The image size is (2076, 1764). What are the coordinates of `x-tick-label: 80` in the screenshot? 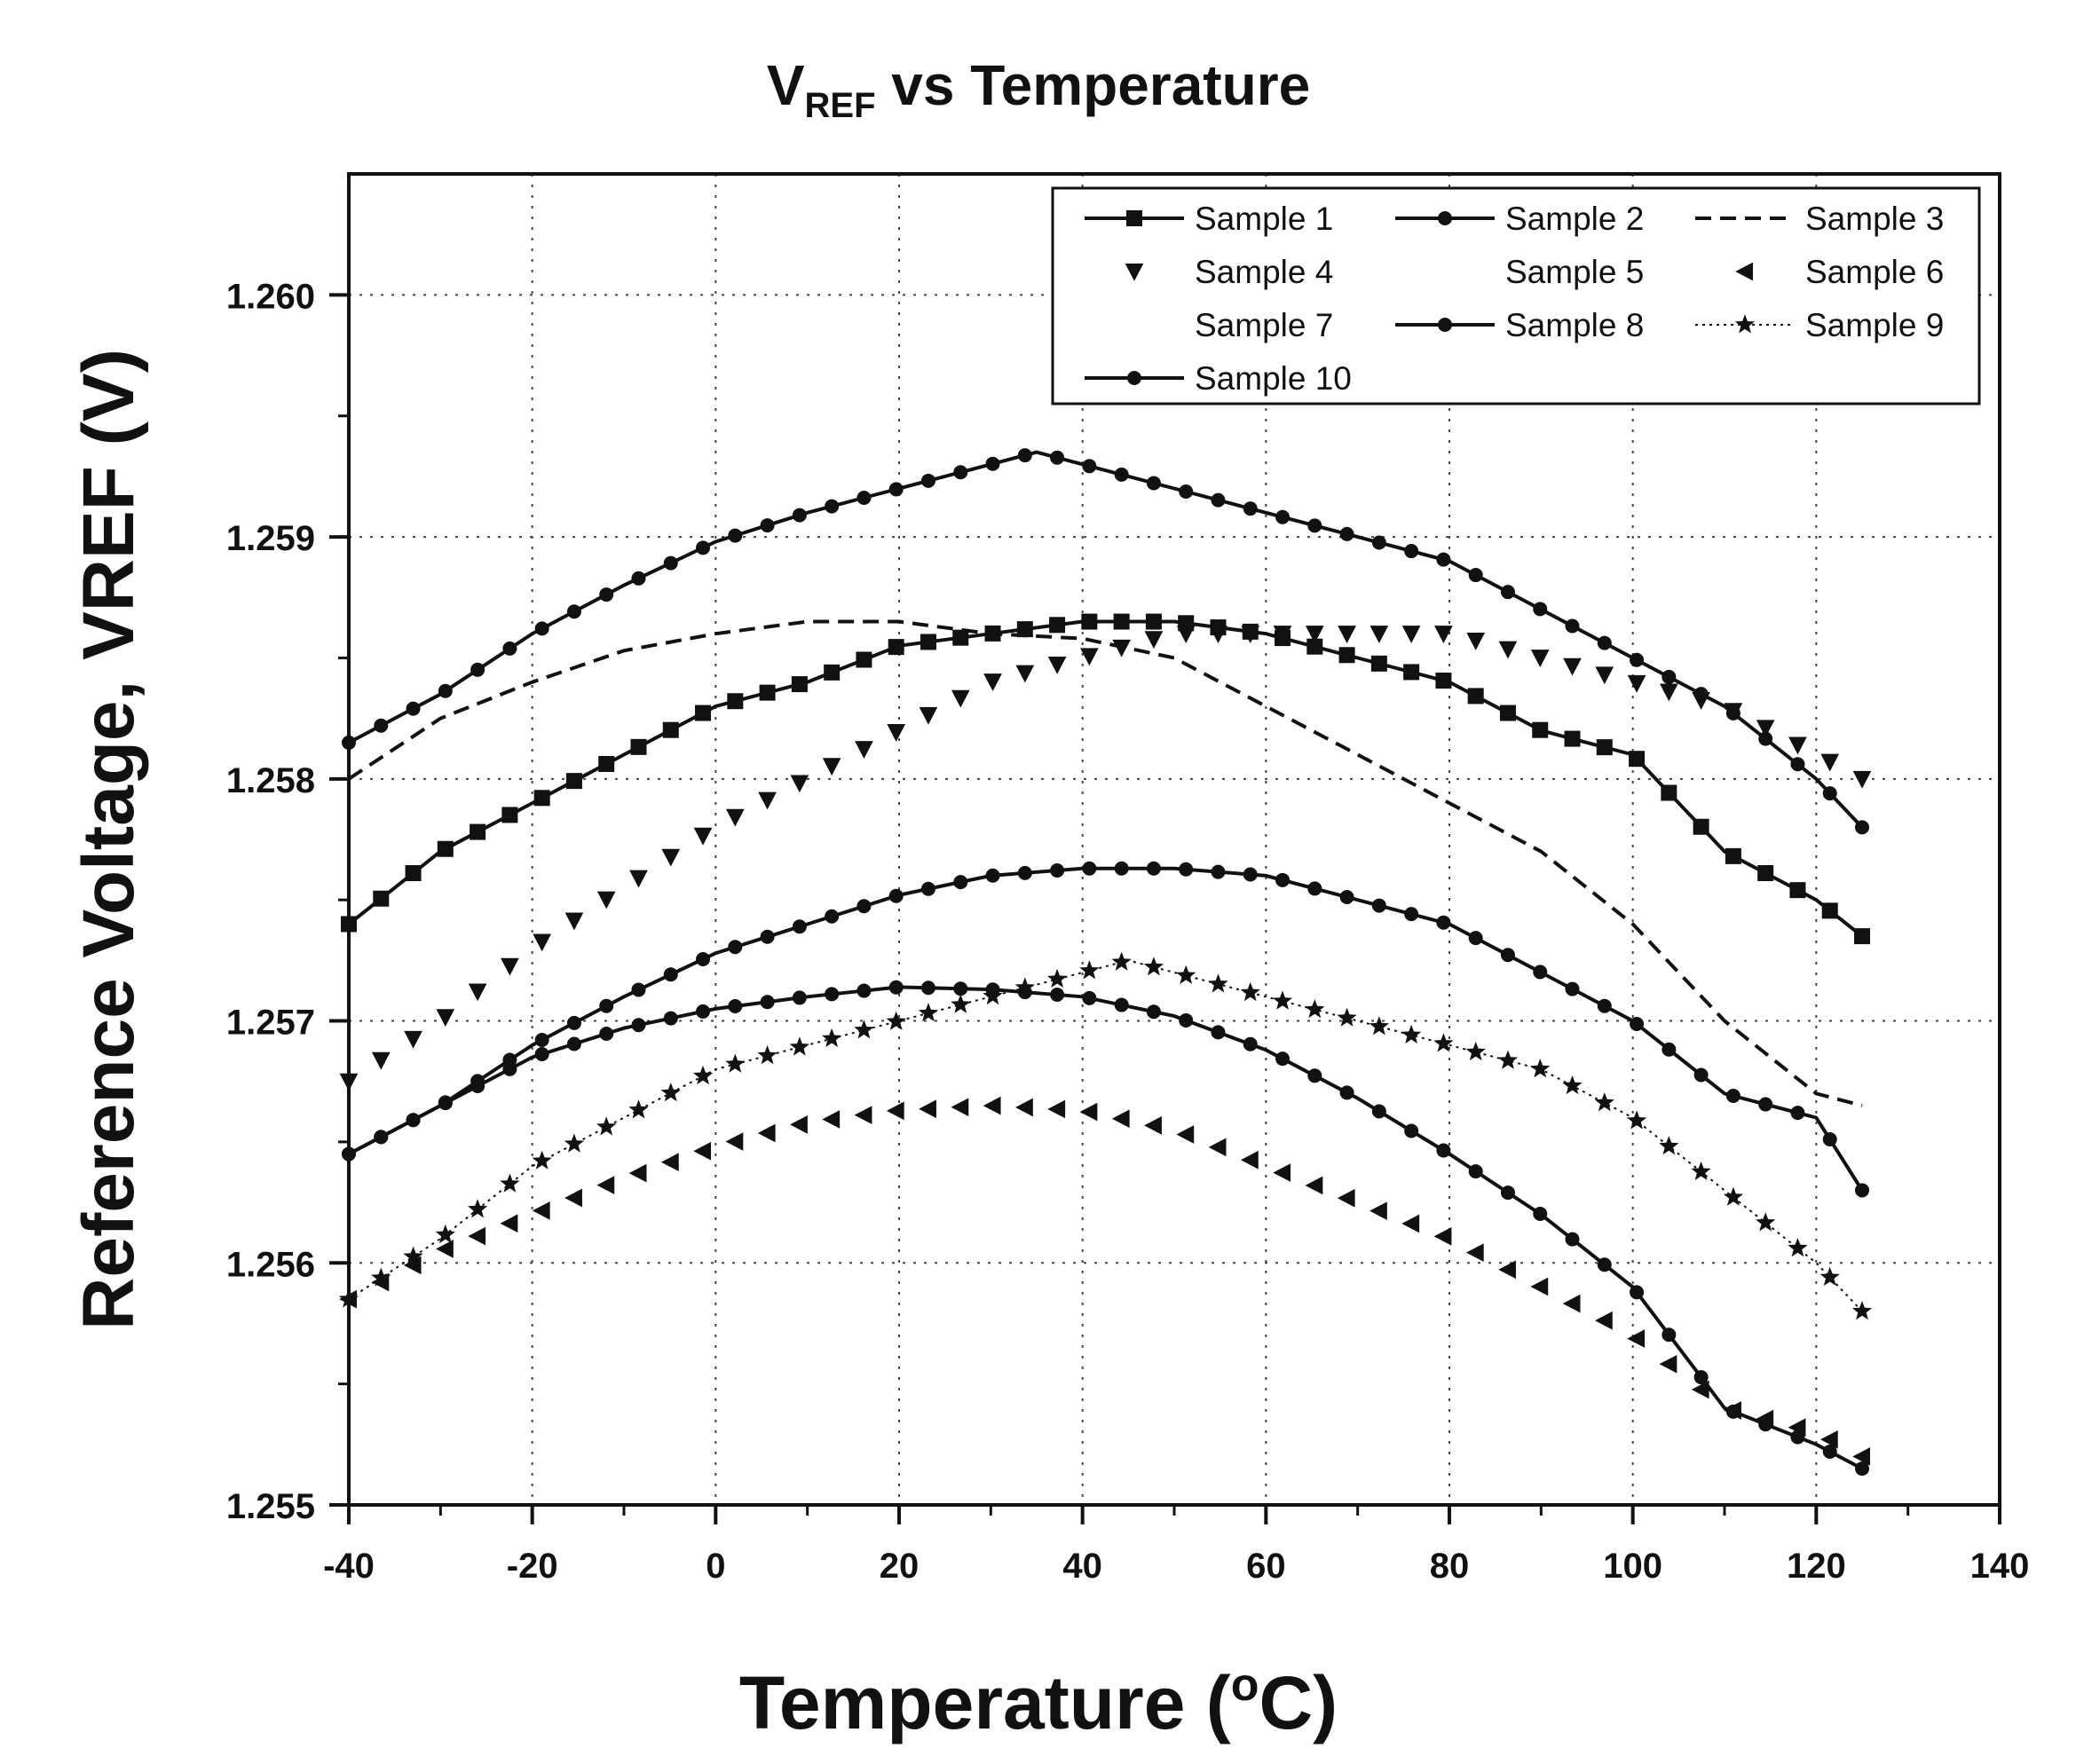 It's located at (1450, 1566).